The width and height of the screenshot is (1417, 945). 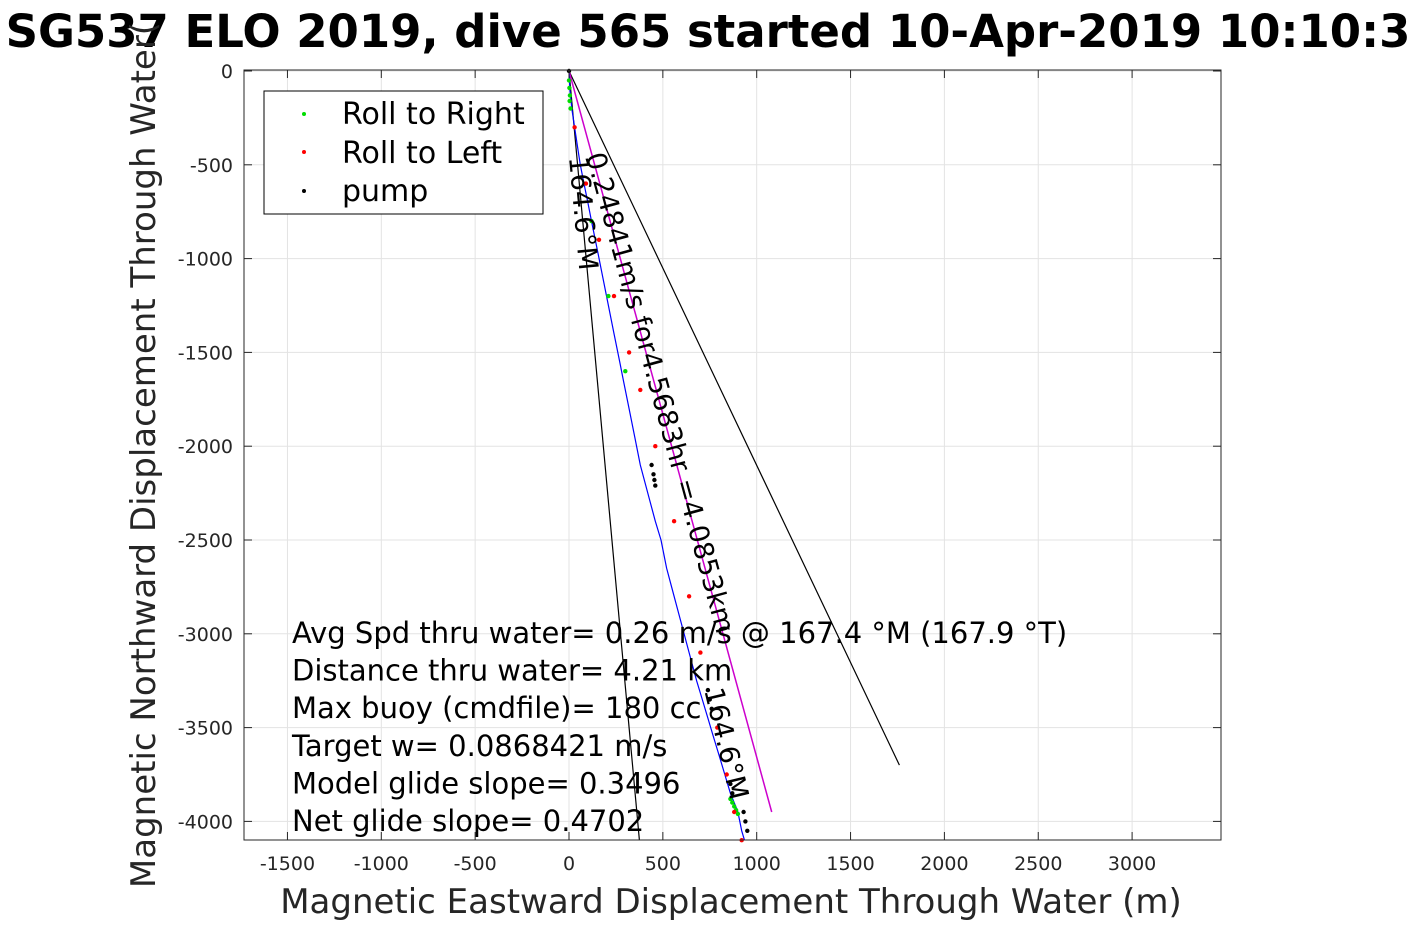 What do you see at coordinates (205, 822) in the screenshot?
I see `y-tick-label: -4000` at bounding box center [205, 822].